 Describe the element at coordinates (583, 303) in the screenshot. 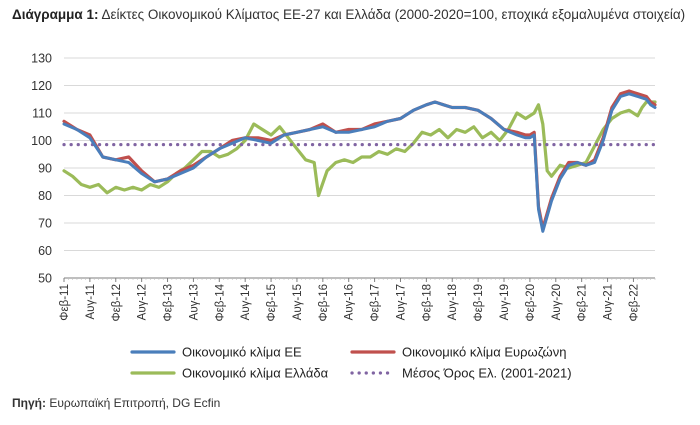

I see `x-tick-label: Φεβ-21` at that location.